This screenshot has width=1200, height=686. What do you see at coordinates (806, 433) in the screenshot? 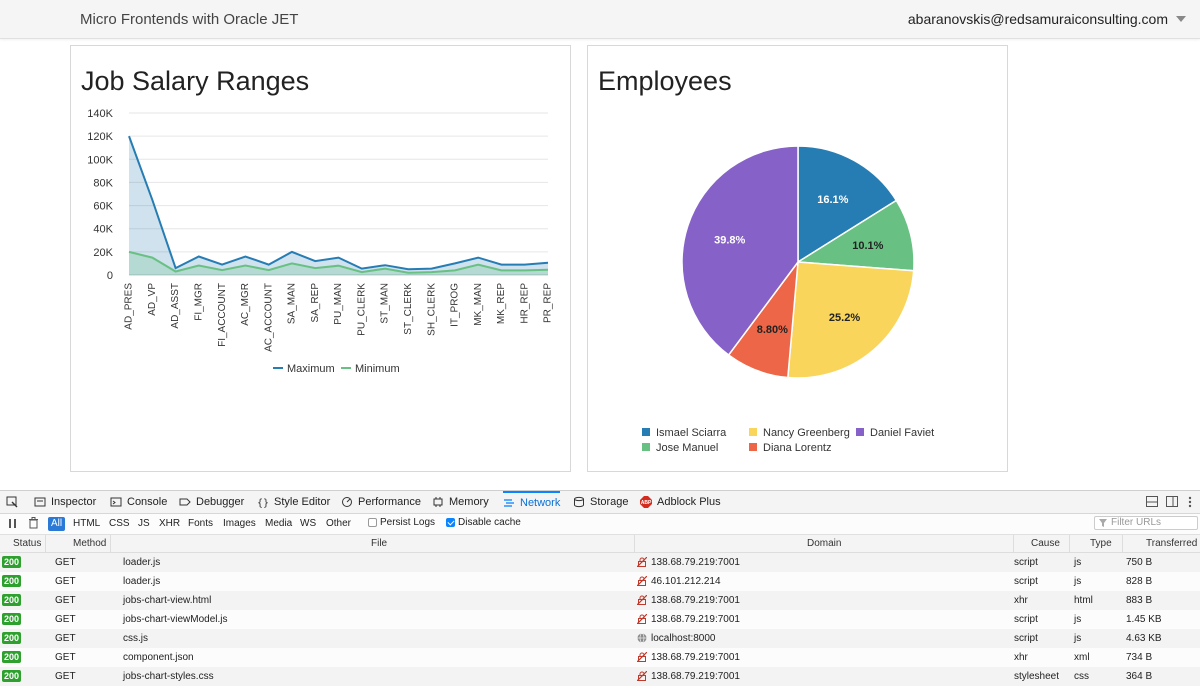
I see `legend-label-nancy-greenberg: Nancy Greenberg` at bounding box center [806, 433].